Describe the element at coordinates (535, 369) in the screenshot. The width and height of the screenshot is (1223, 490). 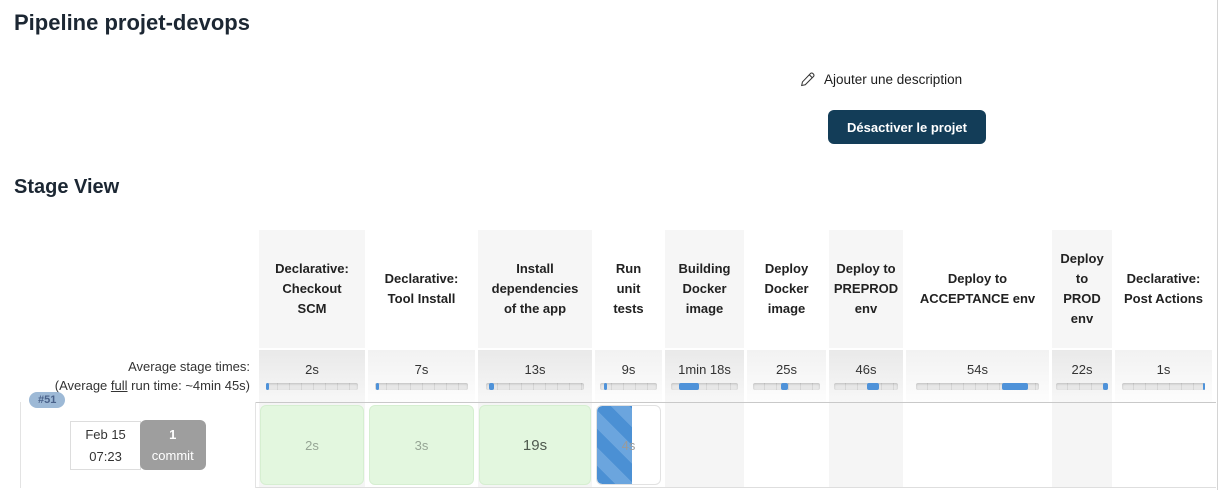
I see `avg-time: 13s` at that location.